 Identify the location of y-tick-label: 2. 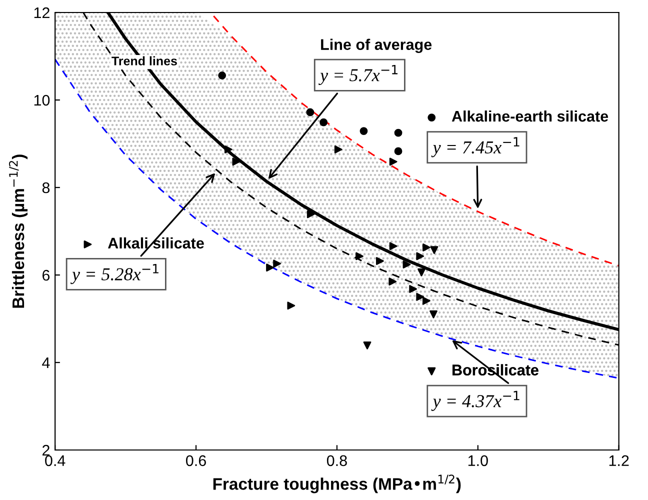
(46, 450).